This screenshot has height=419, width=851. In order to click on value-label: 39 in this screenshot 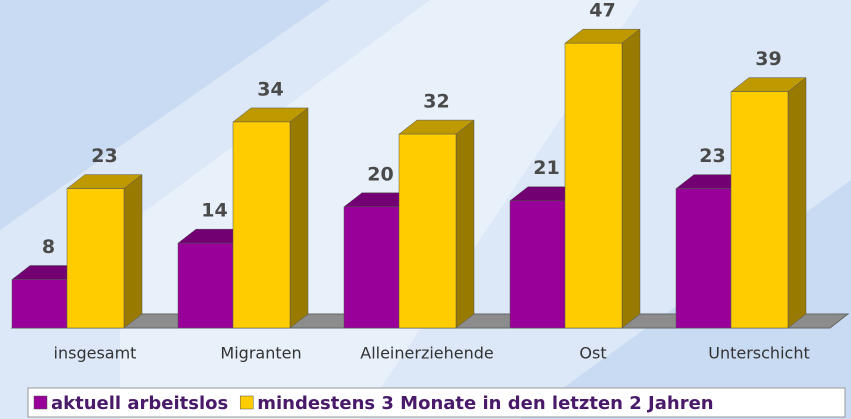, I will do `click(768, 59)`.